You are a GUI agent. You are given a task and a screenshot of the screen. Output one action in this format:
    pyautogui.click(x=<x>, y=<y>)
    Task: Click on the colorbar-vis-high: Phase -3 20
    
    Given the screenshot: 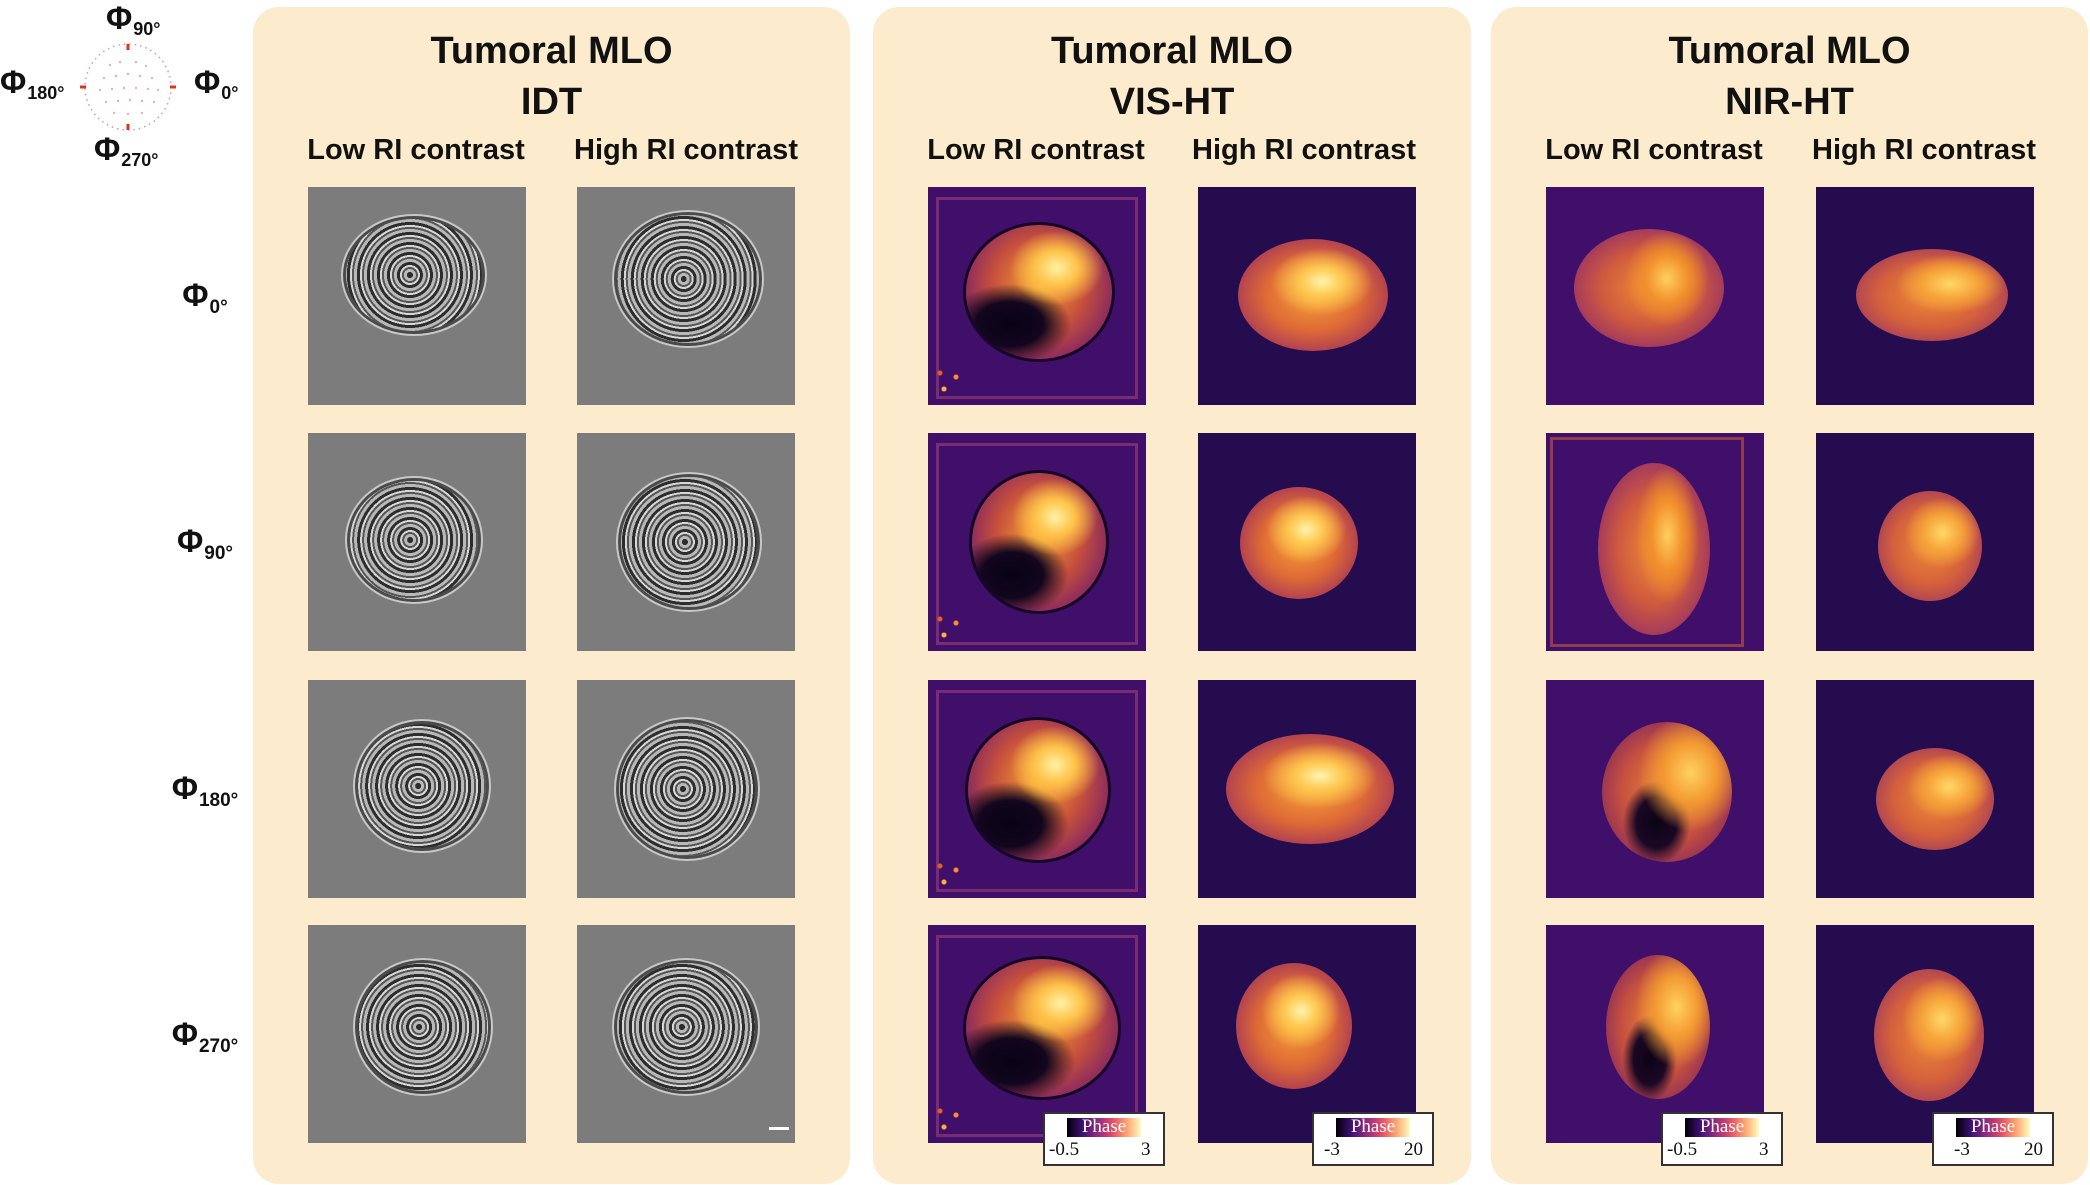 What is the action you would take?
    pyautogui.click(x=1373, y=1139)
    